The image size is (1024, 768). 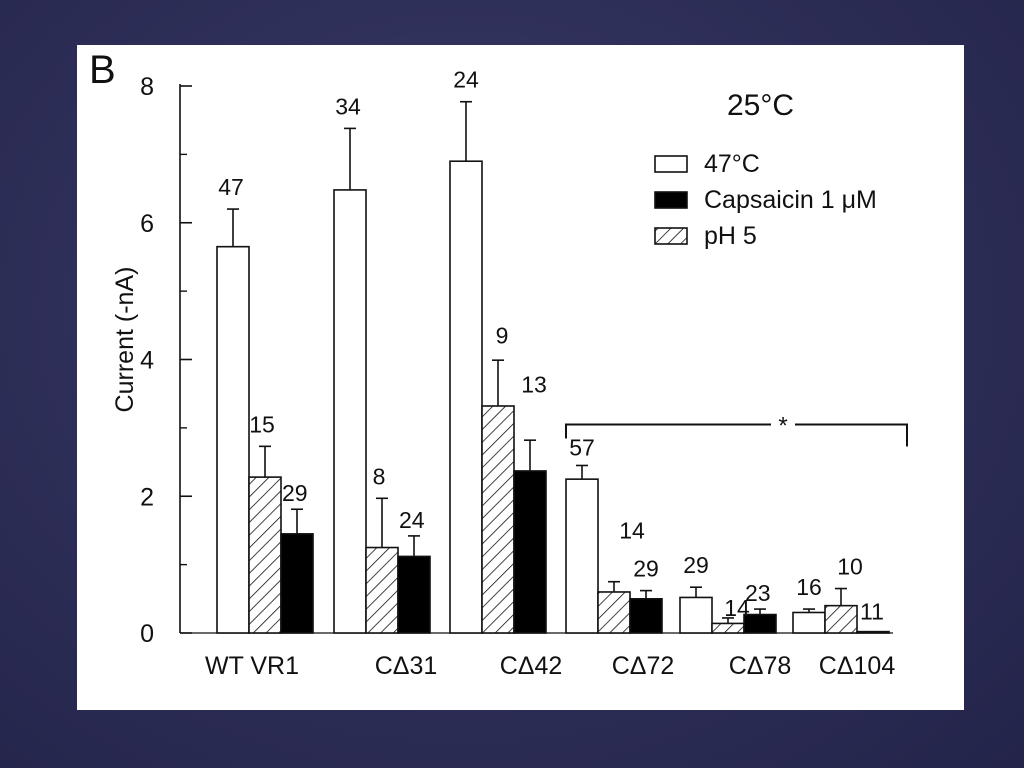 I want to click on x-tick-label: CΔ104, so click(x=857, y=666).